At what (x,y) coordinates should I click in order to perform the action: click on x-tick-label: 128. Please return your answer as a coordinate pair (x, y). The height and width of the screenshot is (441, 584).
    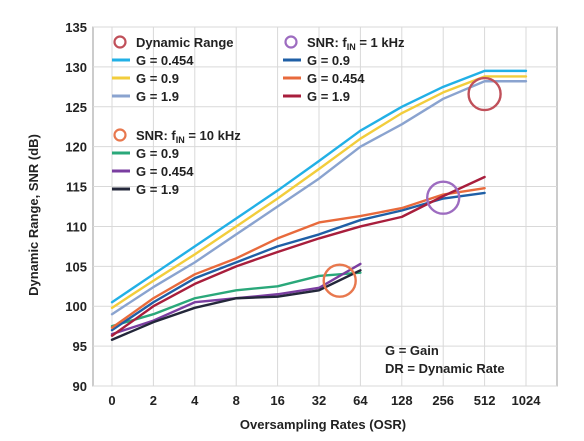
    Looking at the image, I should click on (402, 400).